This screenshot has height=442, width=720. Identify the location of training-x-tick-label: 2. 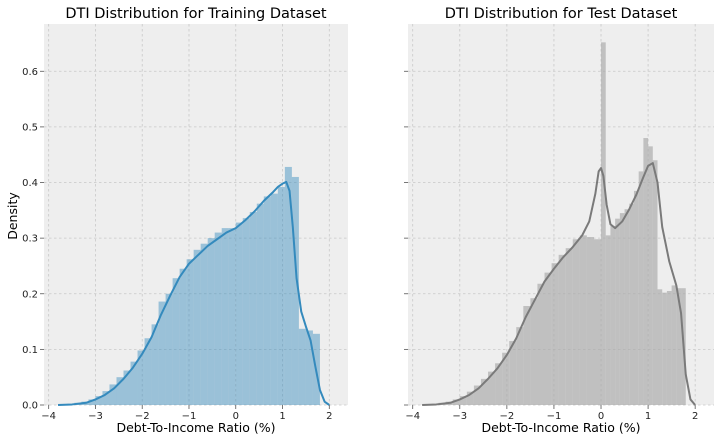
(329, 416).